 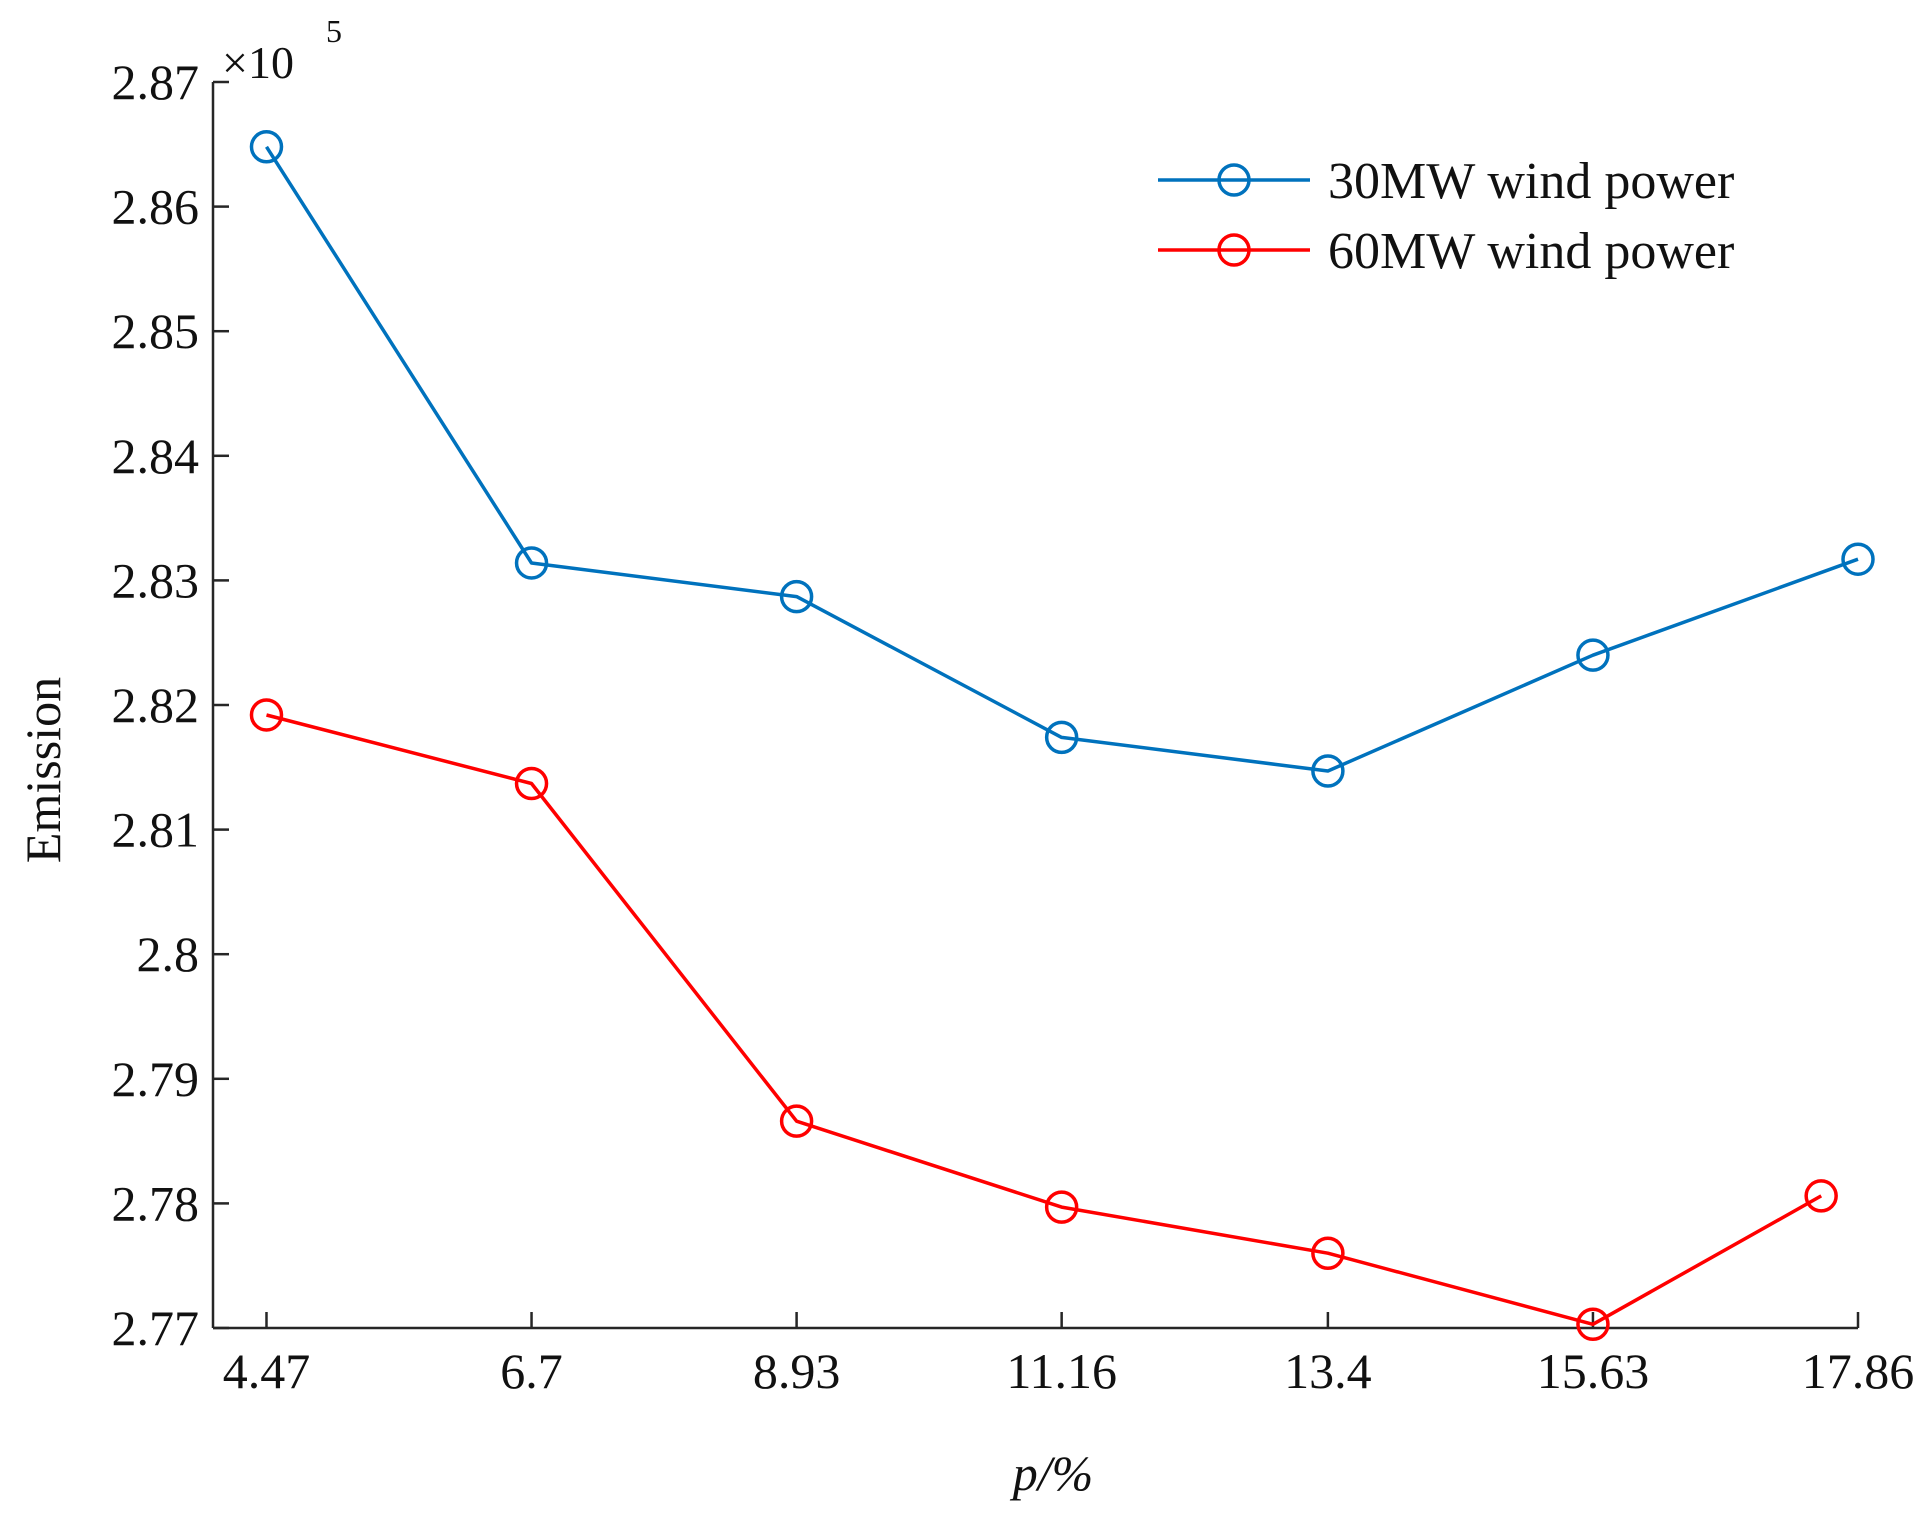 What do you see at coordinates (156, 331) in the screenshot?
I see `y-tick-label: 2.85` at bounding box center [156, 331].